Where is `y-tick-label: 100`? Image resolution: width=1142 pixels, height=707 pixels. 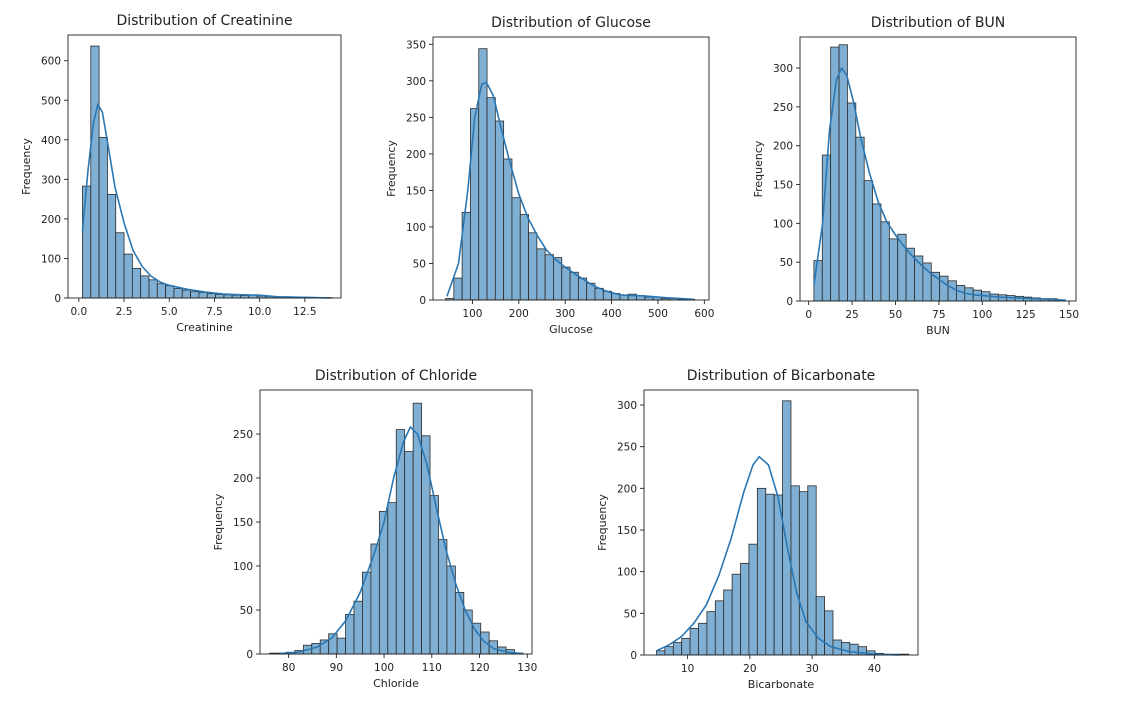 y-tick-label: 100 is located at coordinates (783, 224).